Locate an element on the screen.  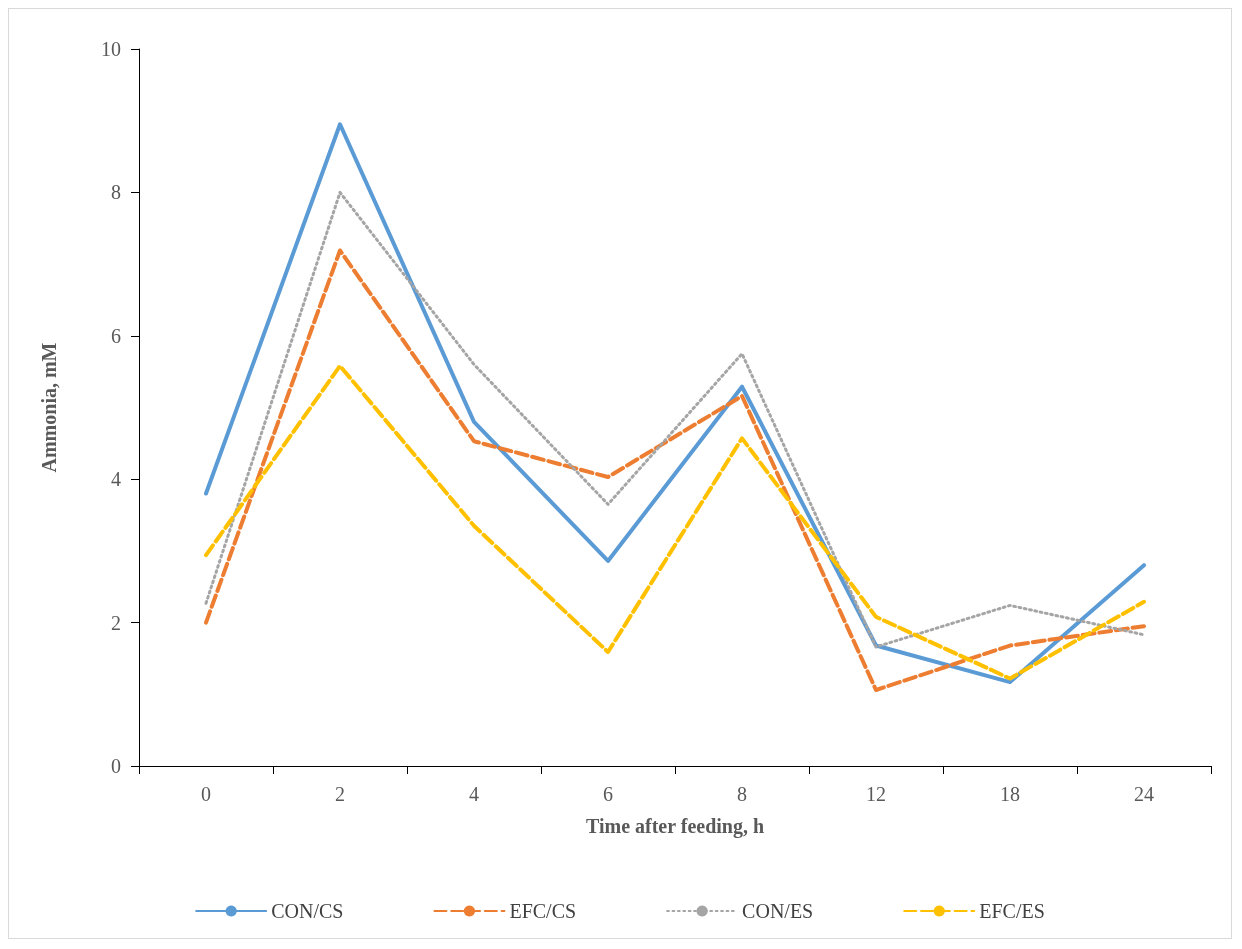
x-tick-label: 6 is located at coordinates (608, 794).